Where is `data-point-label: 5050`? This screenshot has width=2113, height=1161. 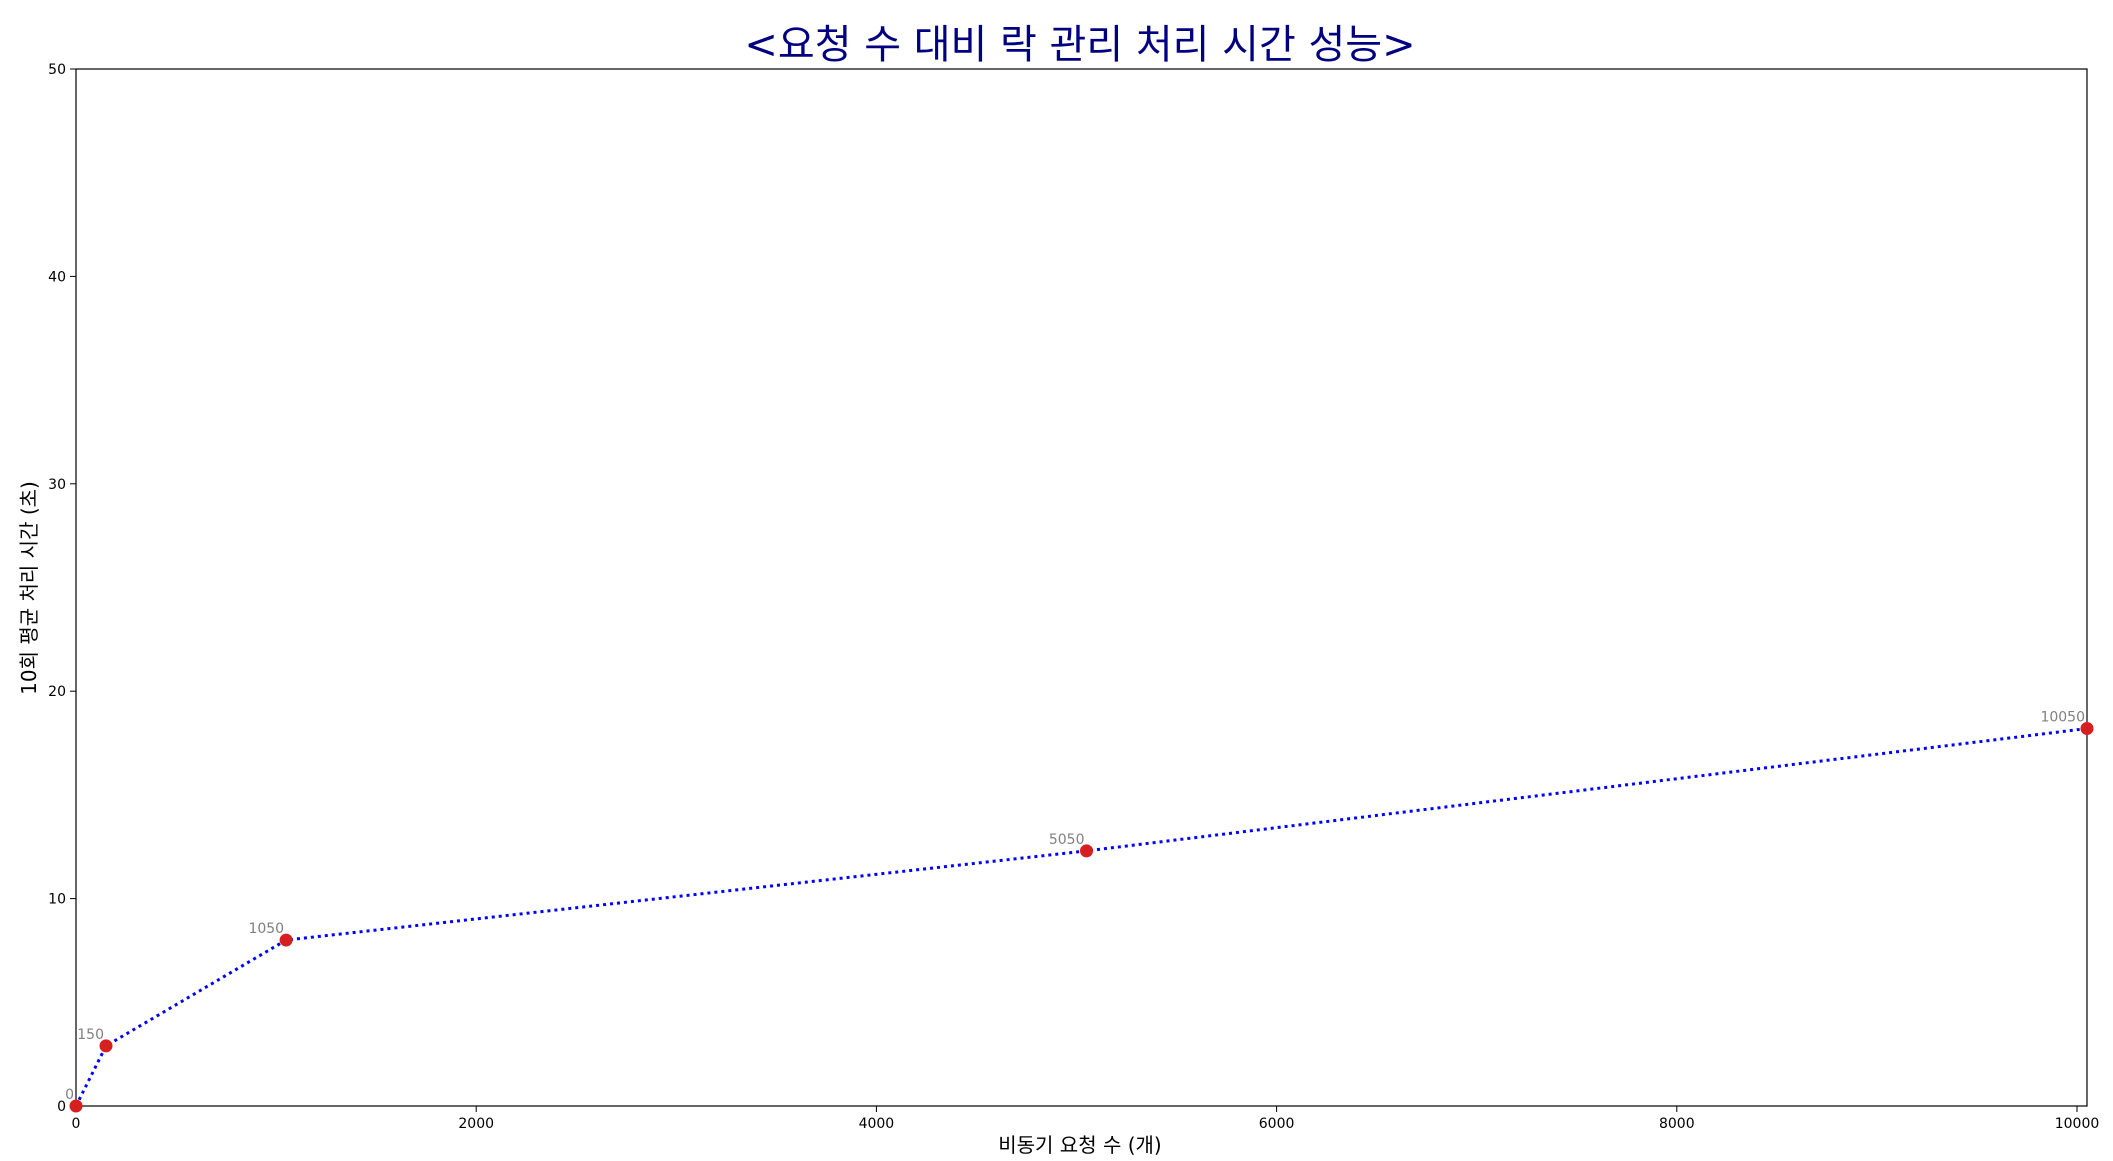
data-point-label: 5050 is located at coordinates (1067, 840).